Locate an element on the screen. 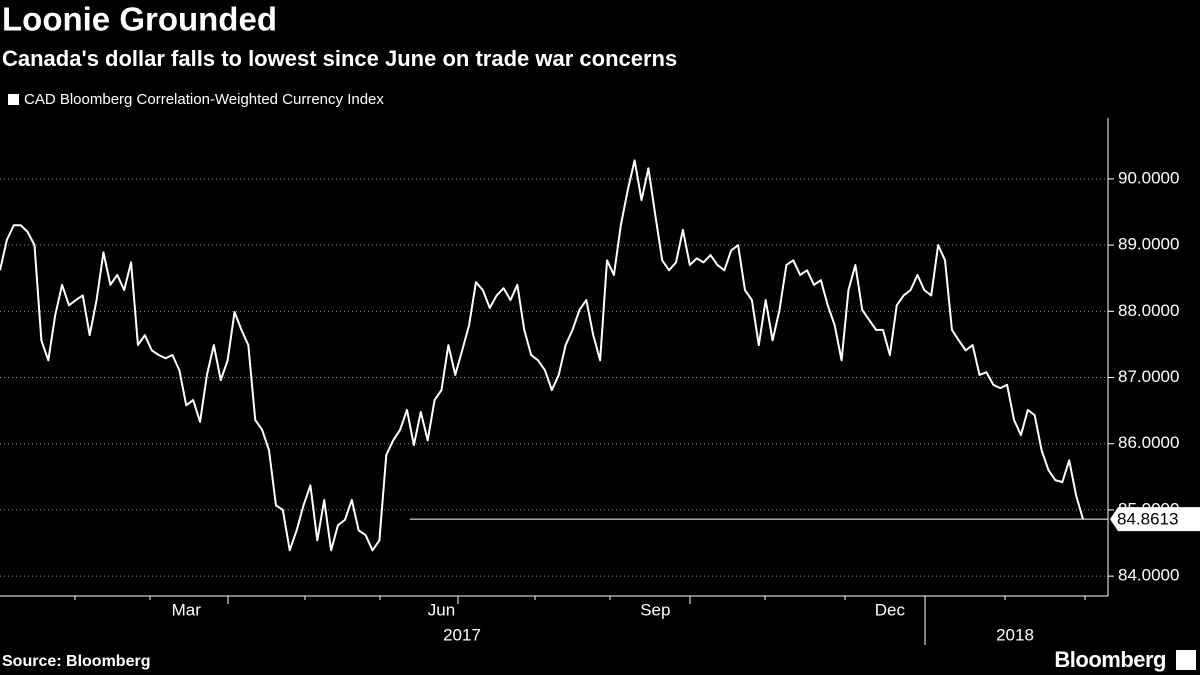  y-tick-label: 88.0000 is located at coordinates (1148, 310).